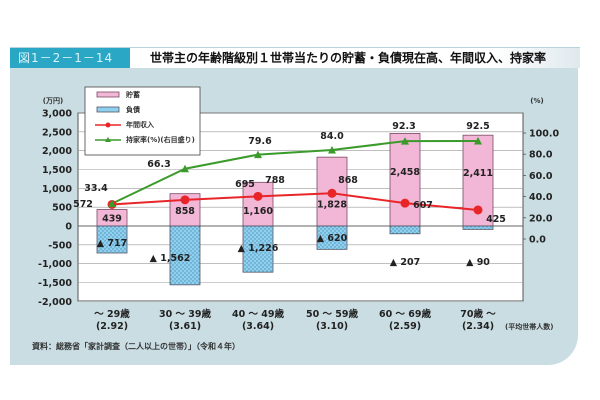 The width and height of the screenshot is (600, 400). Describe the element at coordinates (258, 211) in the screenshot. I see `savings-value-label: 1,160` at that location.